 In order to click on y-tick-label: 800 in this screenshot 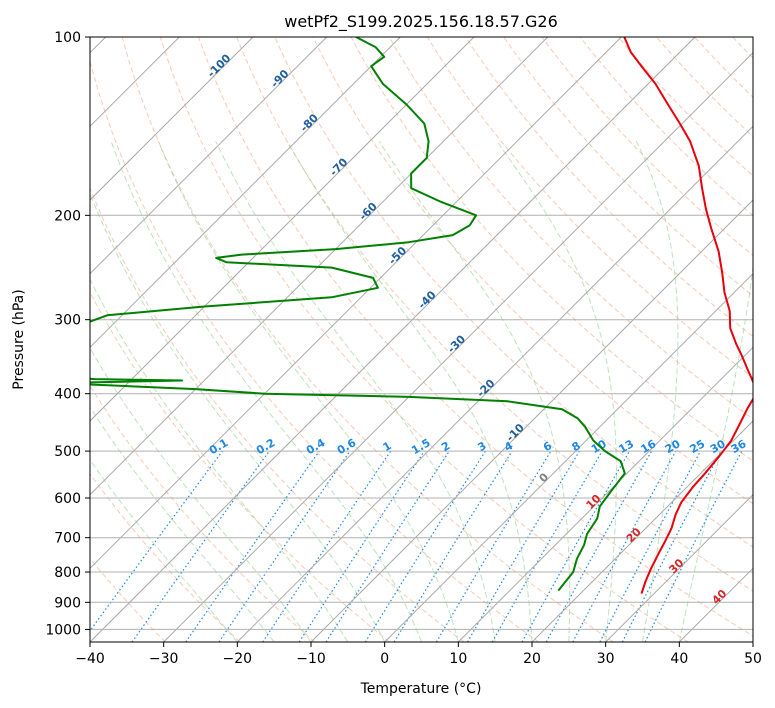, I will do `click(67, 573)`.